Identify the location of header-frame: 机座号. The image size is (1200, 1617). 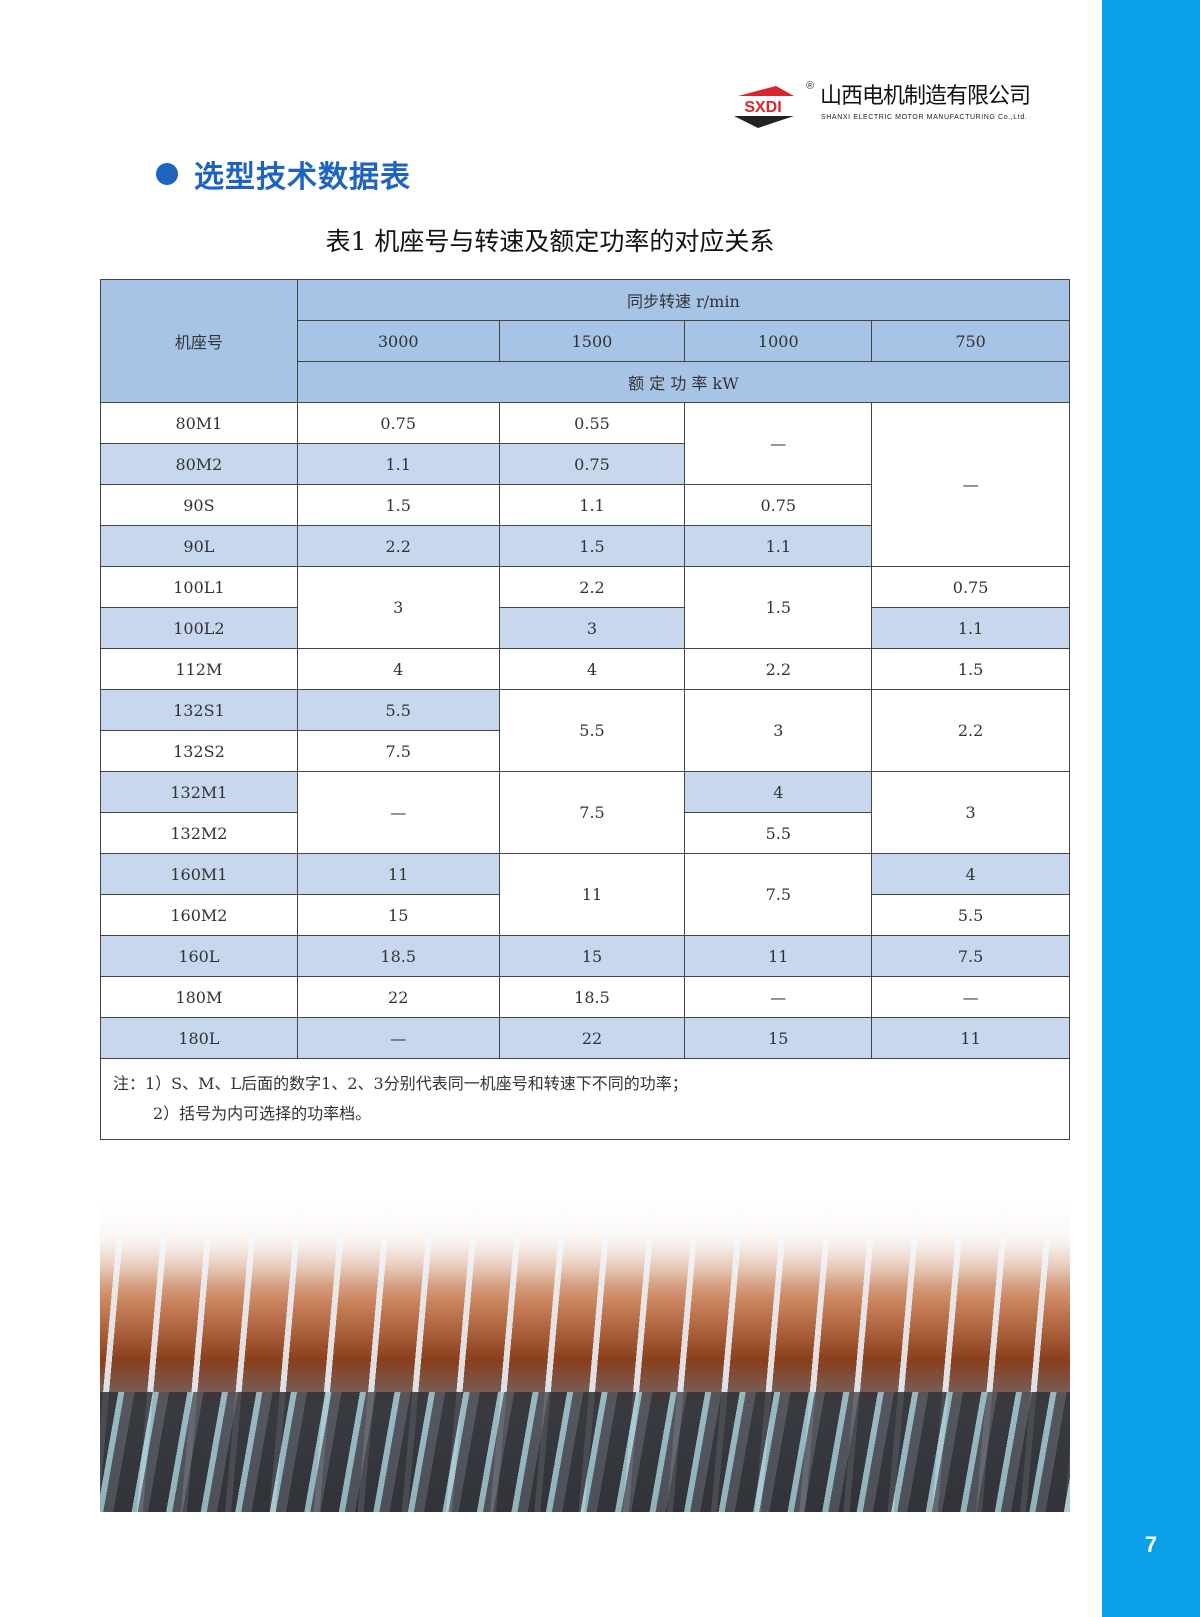
(199, 341).